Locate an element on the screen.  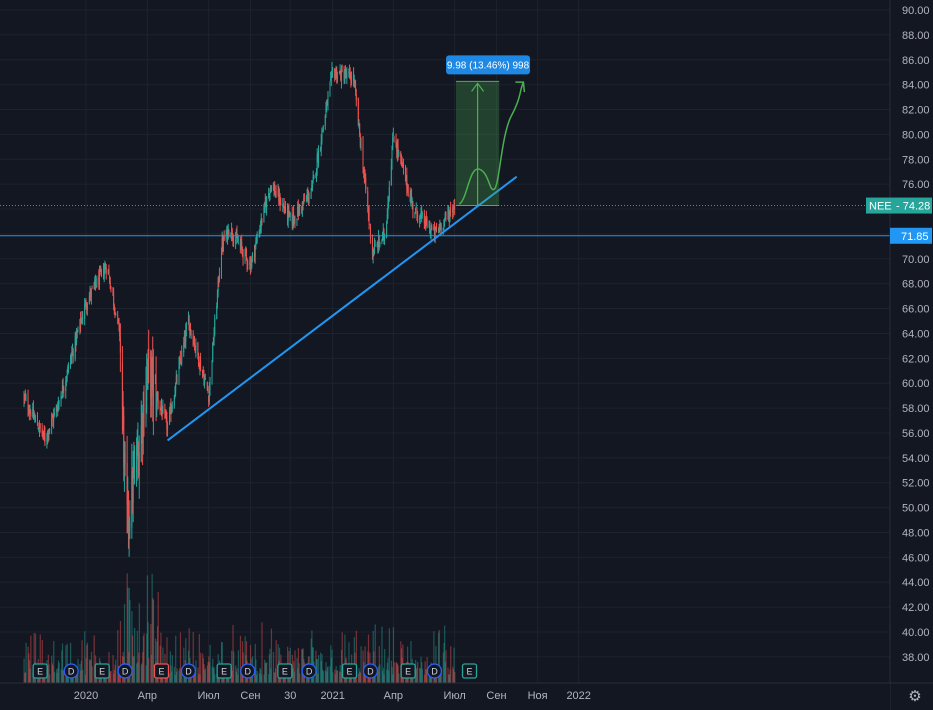
event-dividend is located at coordinates (188, 671).